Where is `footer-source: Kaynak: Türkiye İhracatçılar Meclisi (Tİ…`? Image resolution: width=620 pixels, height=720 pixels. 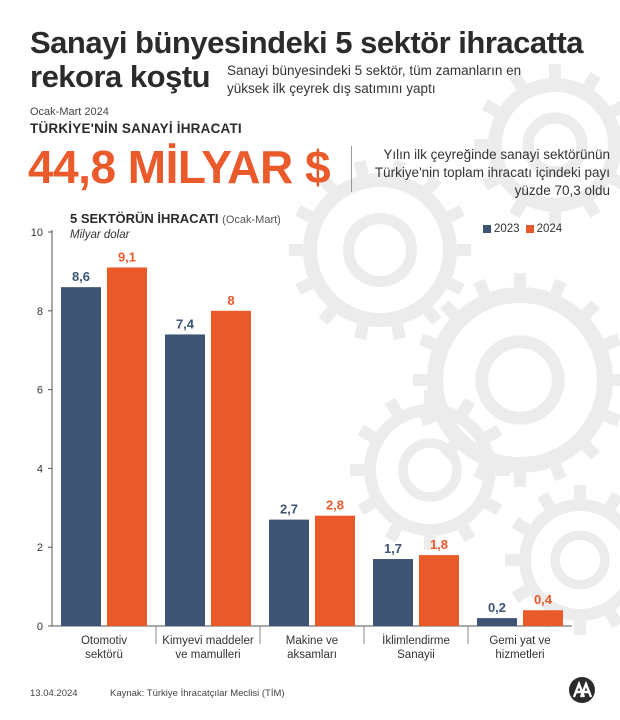
footer-source: Kaynak: Türkiye İhracatçılar Meclisi (Tİ… is located at coordinates (197, 693).